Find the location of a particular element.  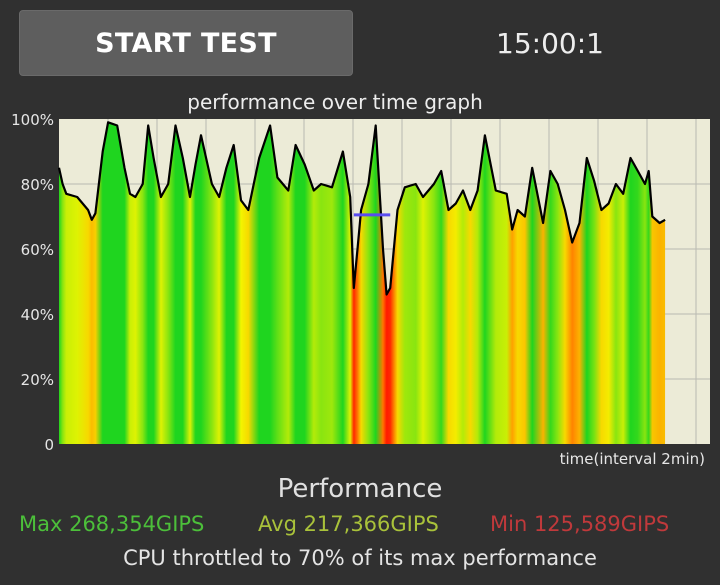

avg-performance: Avg 217,366GIPS is located at coordinates (348, 524).